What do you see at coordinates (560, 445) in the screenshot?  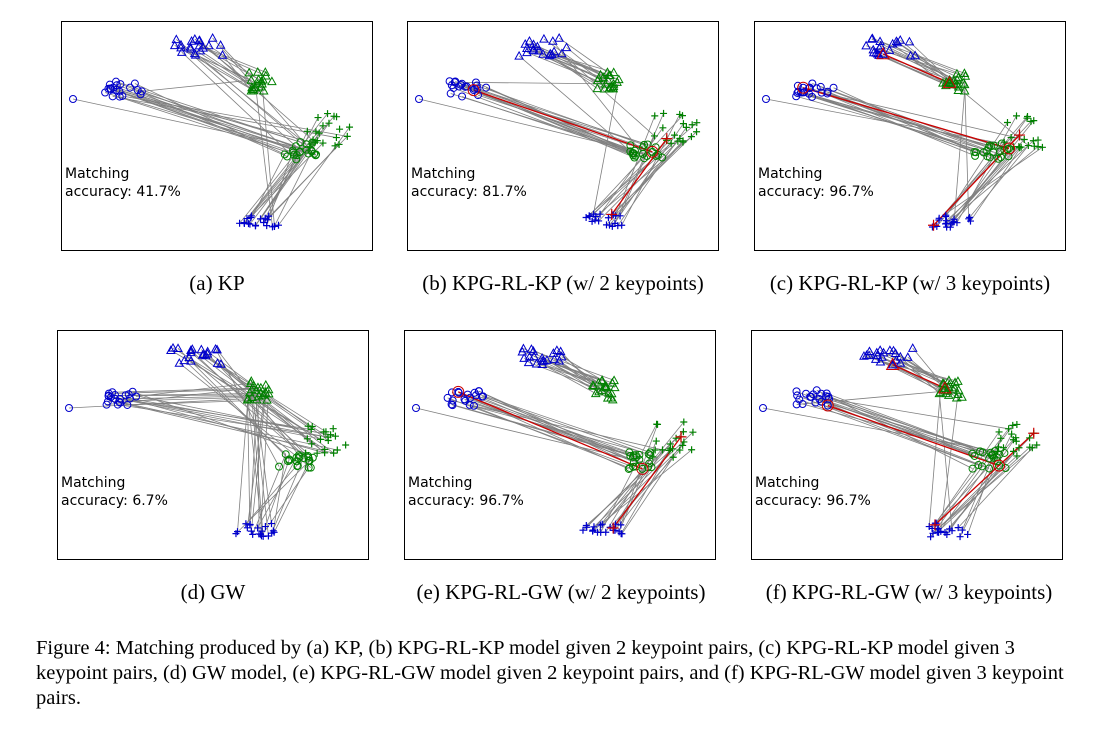 I see `matching-plot-e: Matching accuracy: 96.7%` at bounding box center [560, 445].